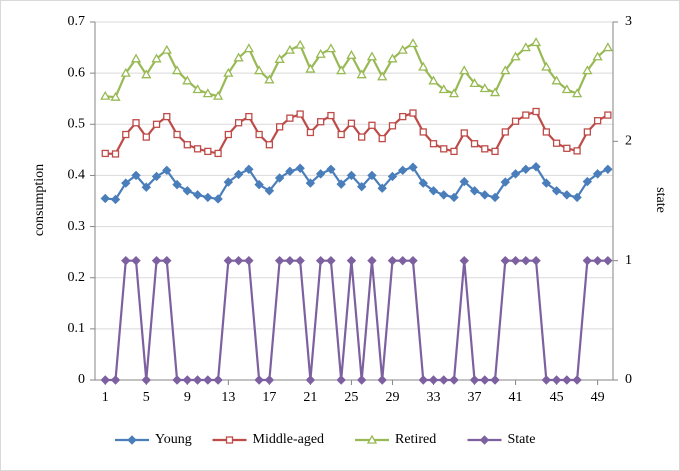 Image resolution: width=680 pixels, height=471 pixels. Describe the element at coordinates (628, 21) in the screenshot. I see `y2-tick-label: 3` at that location.